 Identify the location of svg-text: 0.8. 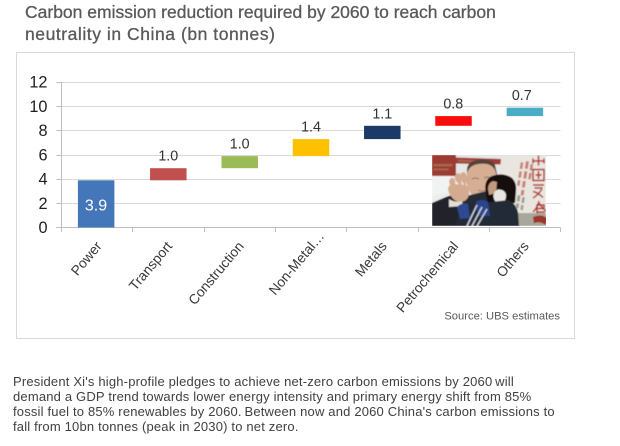
(453, 105).